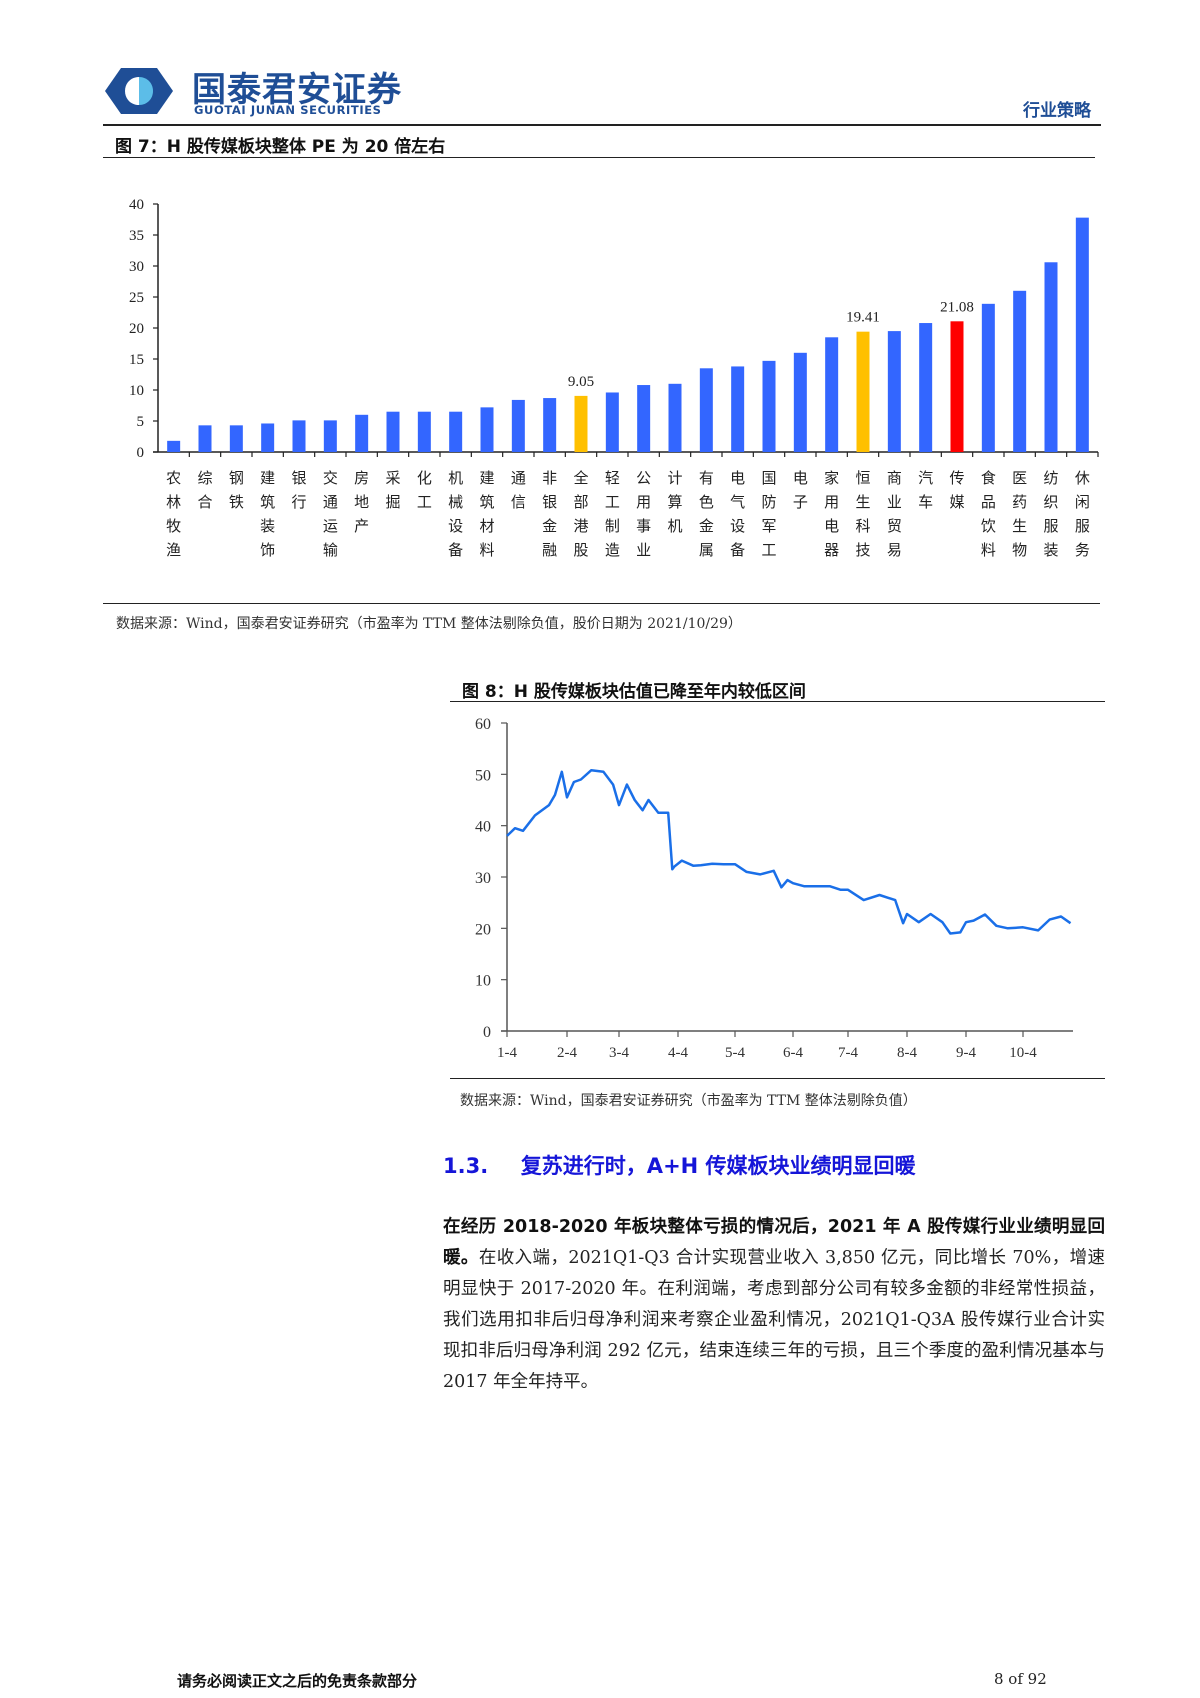  I want to click on y-tick-label: 25, so click(136, 298).